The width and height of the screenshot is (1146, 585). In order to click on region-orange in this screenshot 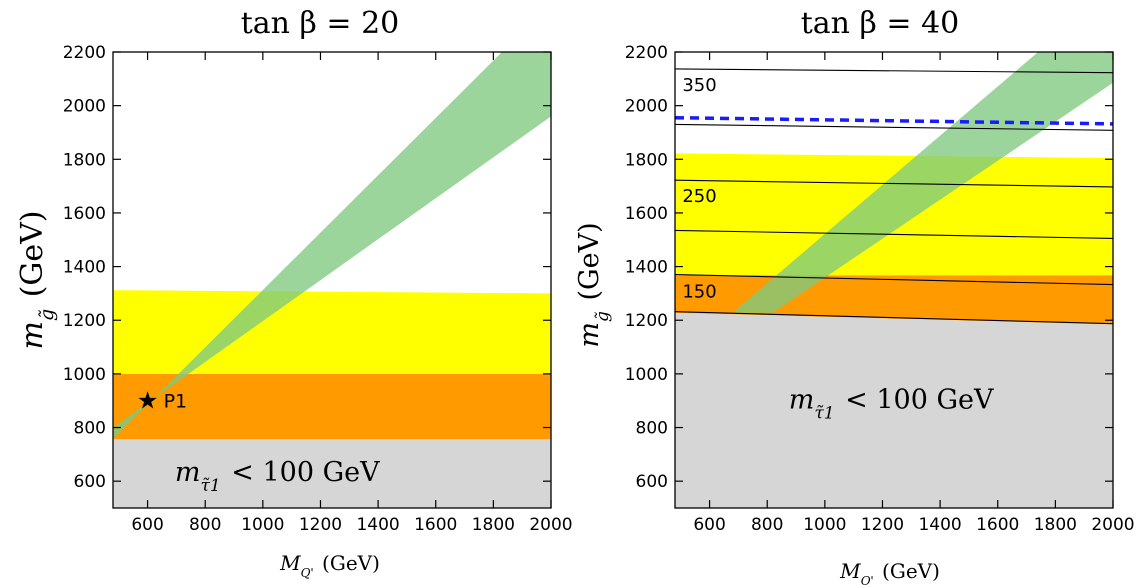, I will do `click(332, 406)`.